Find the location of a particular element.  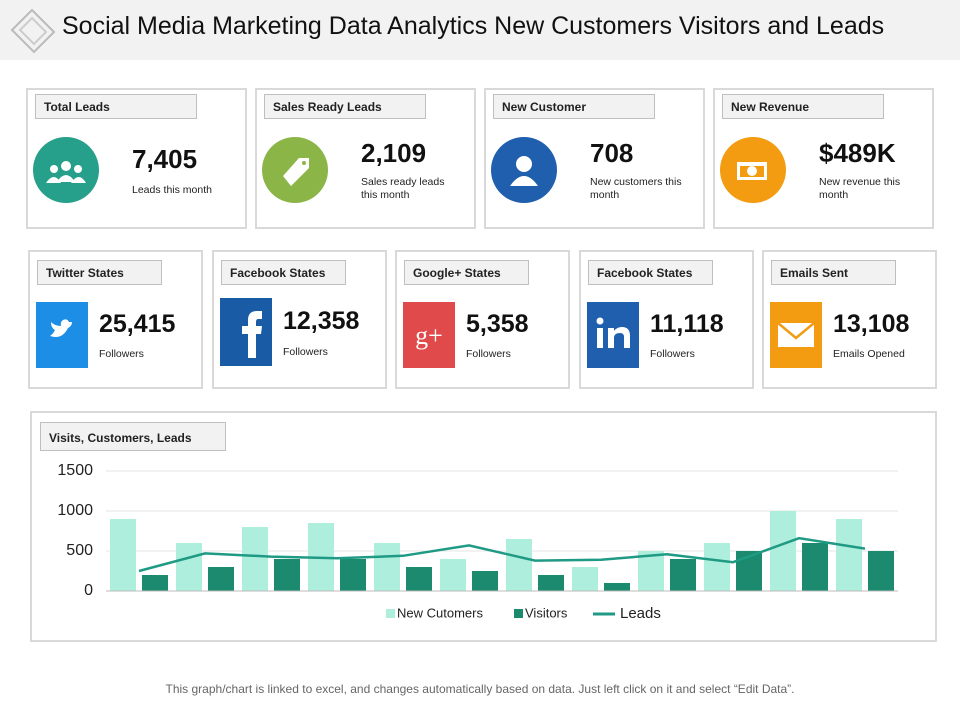

y-tick-label: 0 is located at coordinates (88, 590).